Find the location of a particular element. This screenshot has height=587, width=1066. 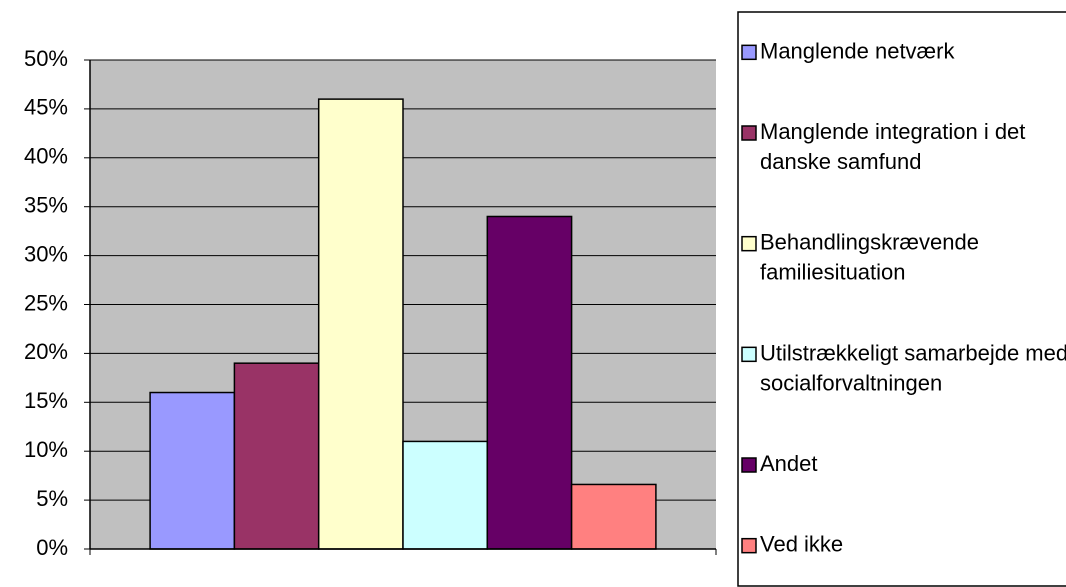

legend-label: Ved ikke is located at coordinates (801, 543).